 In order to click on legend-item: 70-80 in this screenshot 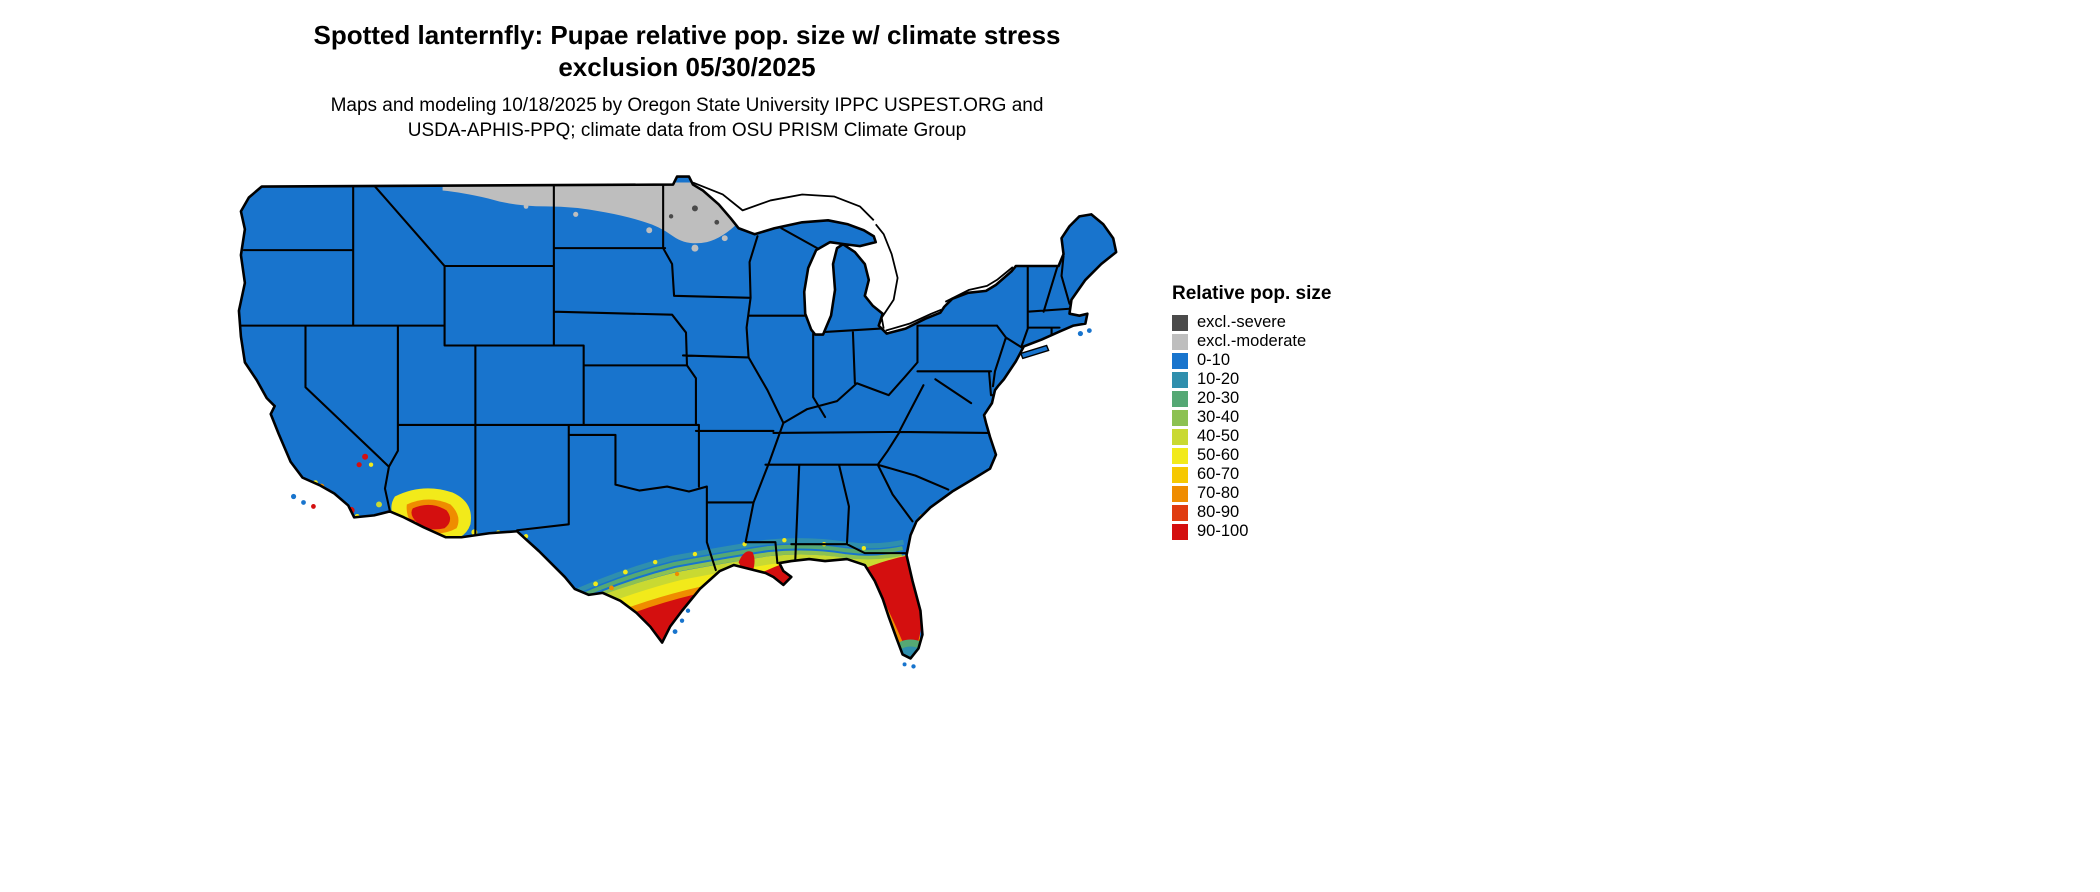, I will do `click(1282, 493)`.